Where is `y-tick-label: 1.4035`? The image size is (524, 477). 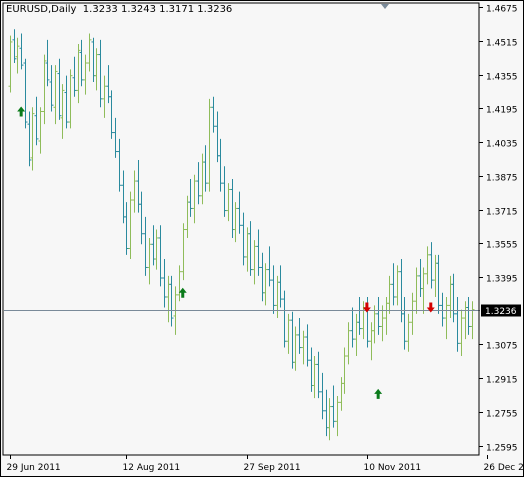
y-tick-label: 1.4035 is located at coordinates (502, 145).